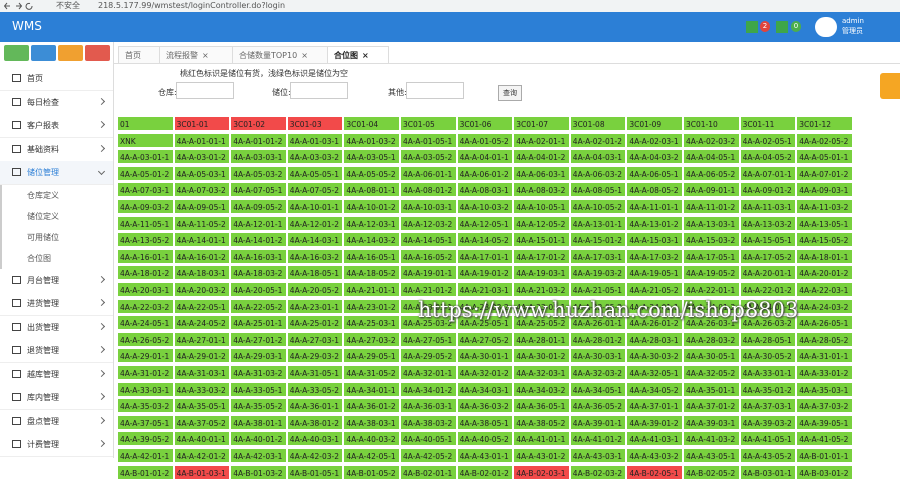  I want to click on location-cell: 4A-A-20-01-1, so click(768, 273).